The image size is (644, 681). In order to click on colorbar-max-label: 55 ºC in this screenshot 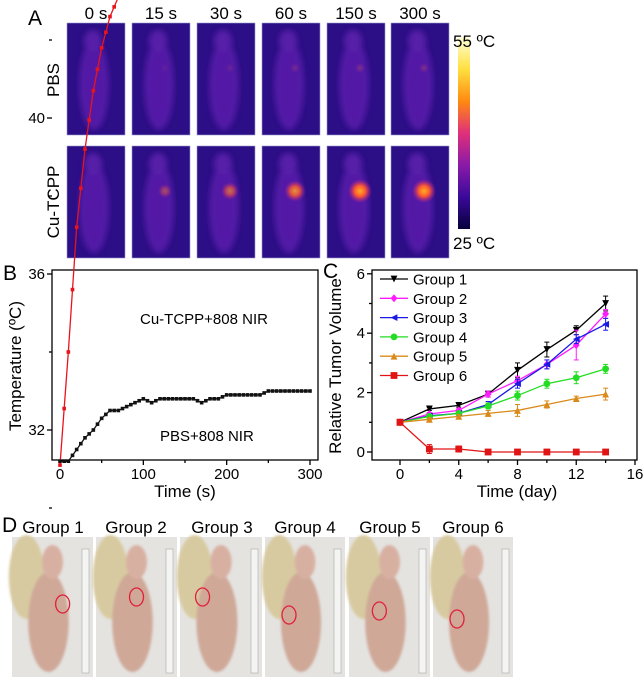, I will do `click(474, 41)`.